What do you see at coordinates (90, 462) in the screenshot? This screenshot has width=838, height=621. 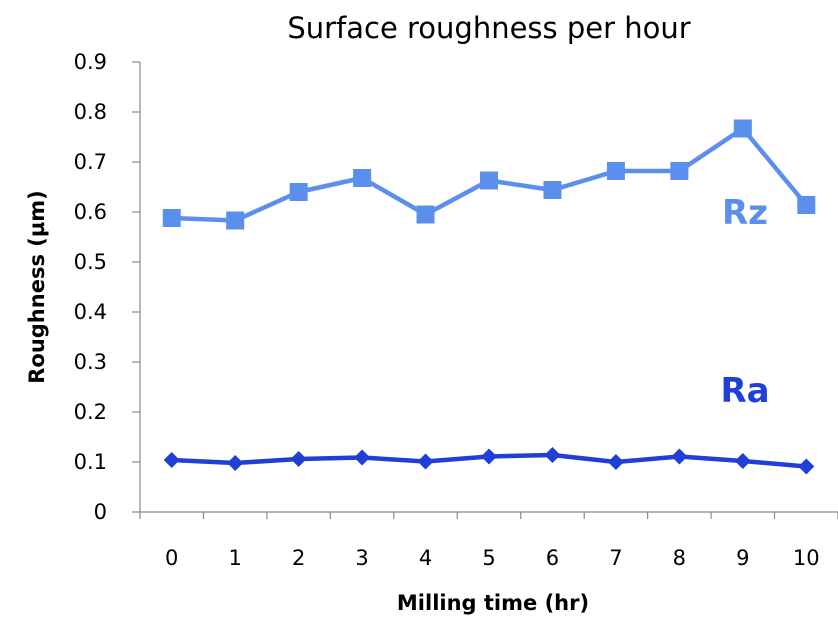 I see `y-tick-label: 0.1` at bounding box center [90, 462].